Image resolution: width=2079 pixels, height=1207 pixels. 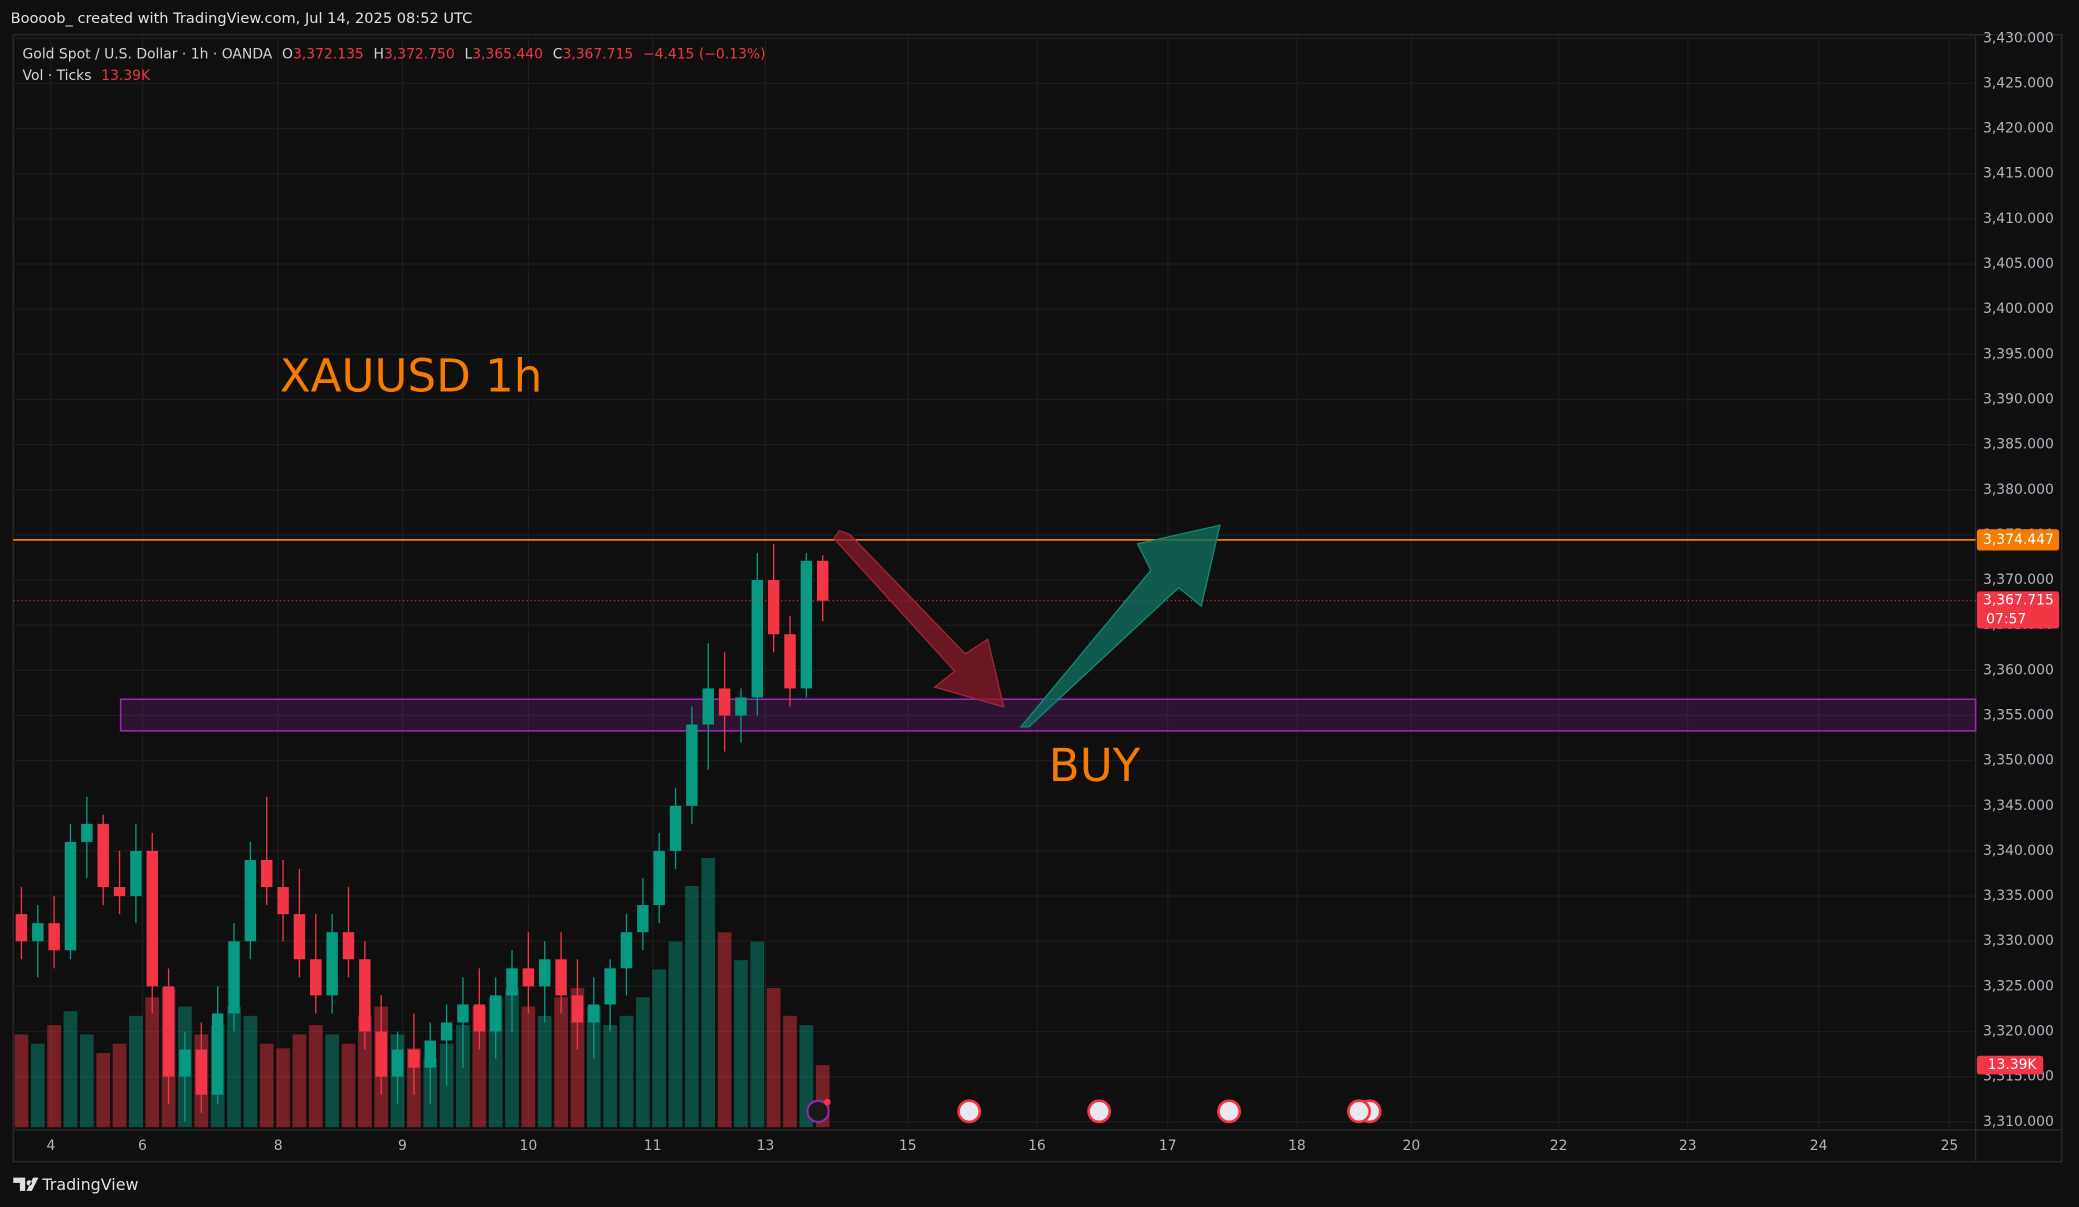 I want to click on price-tag, so click(x=2018, y=540).